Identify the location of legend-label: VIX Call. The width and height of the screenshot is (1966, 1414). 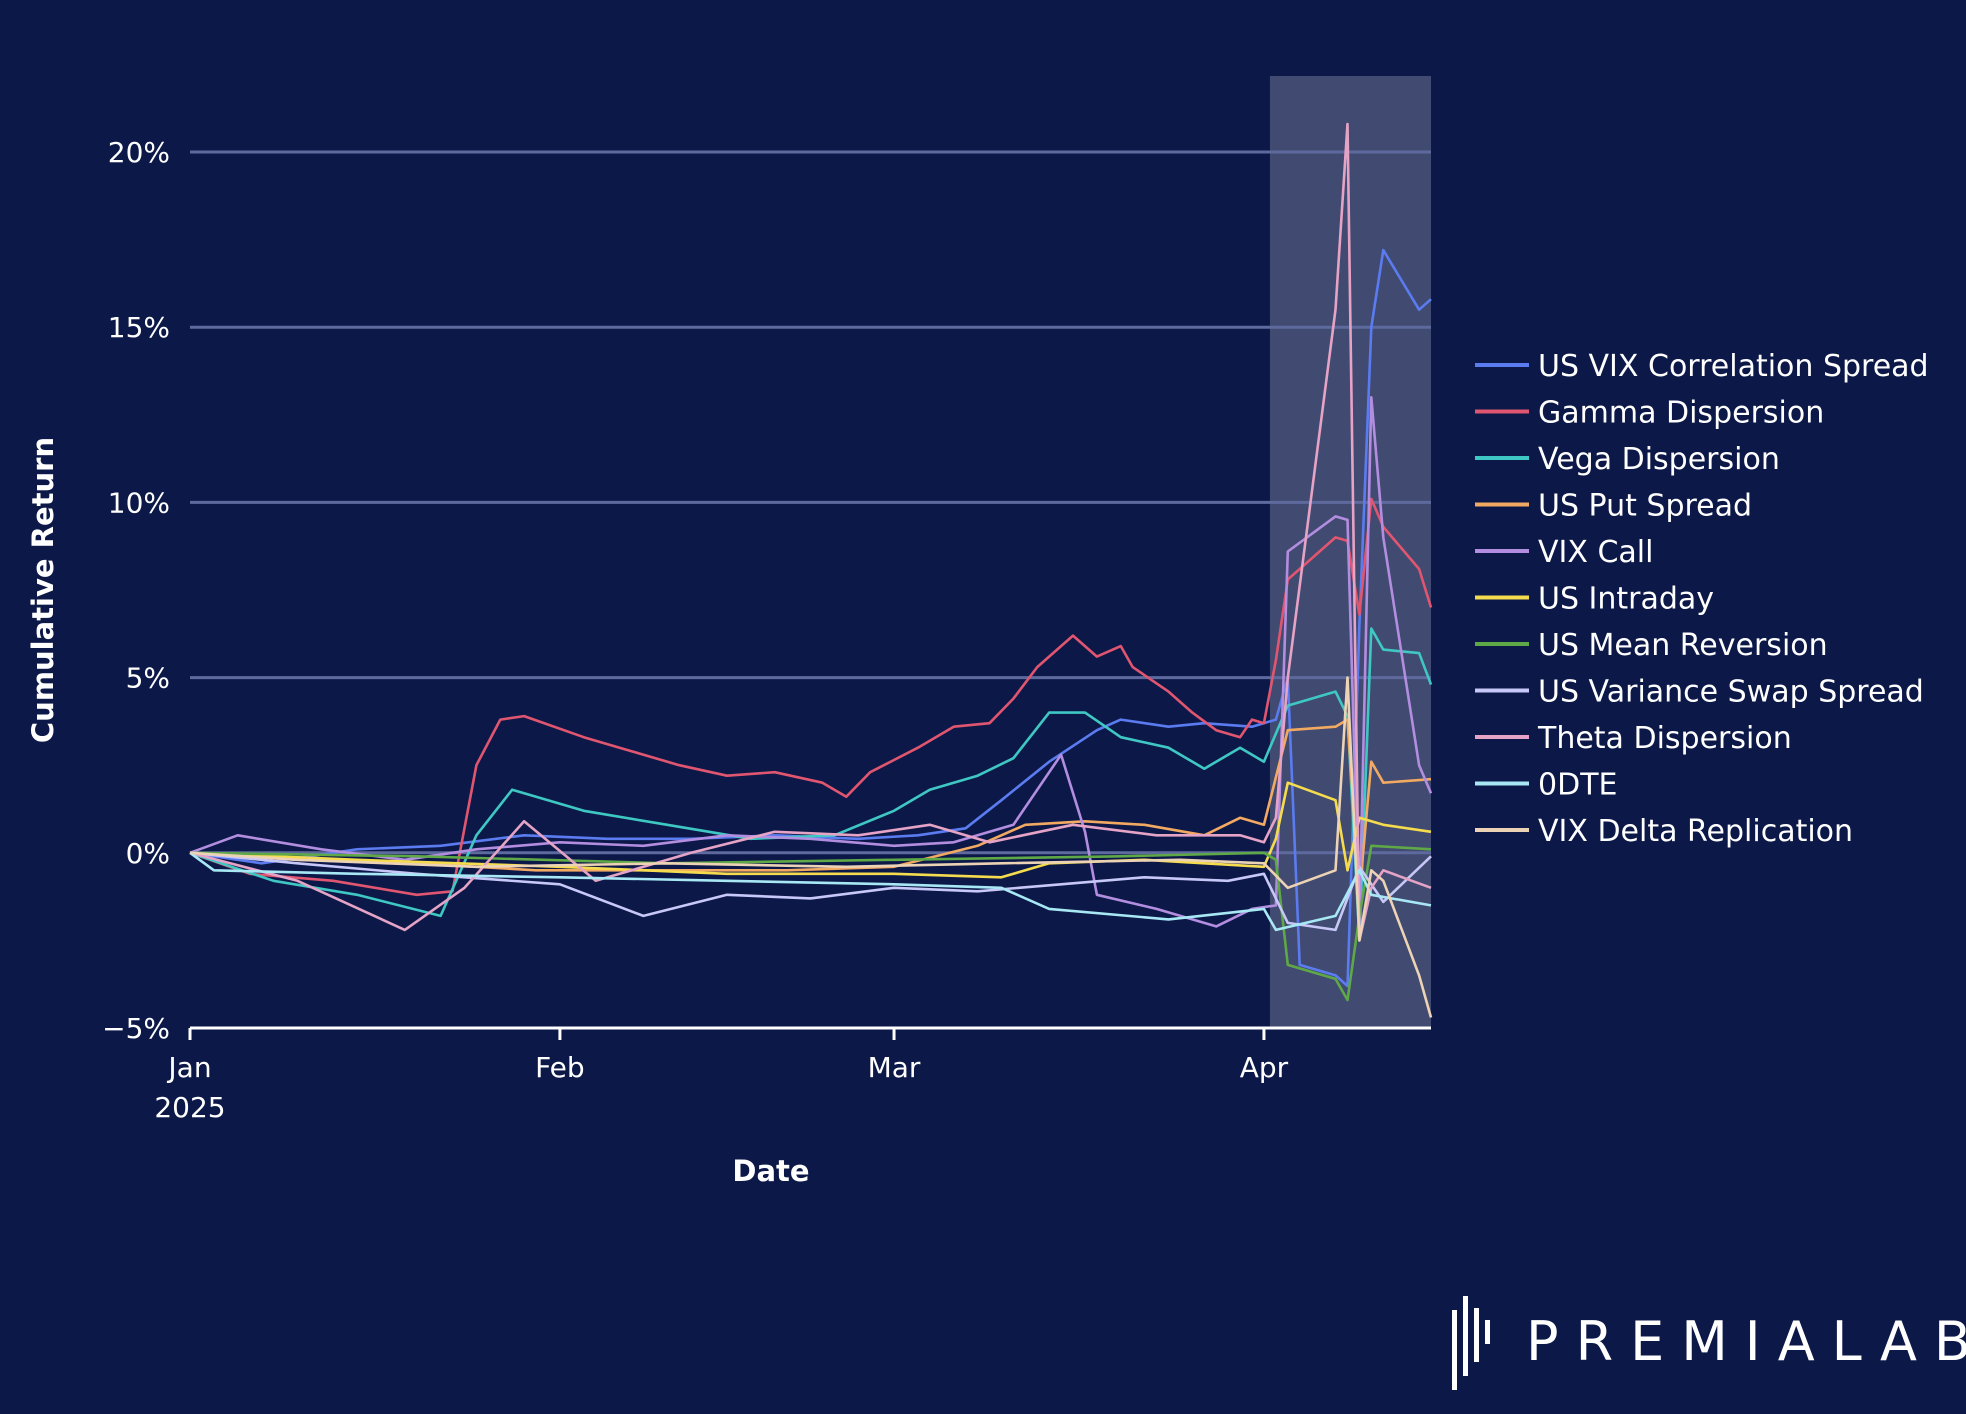
(1595, 552).